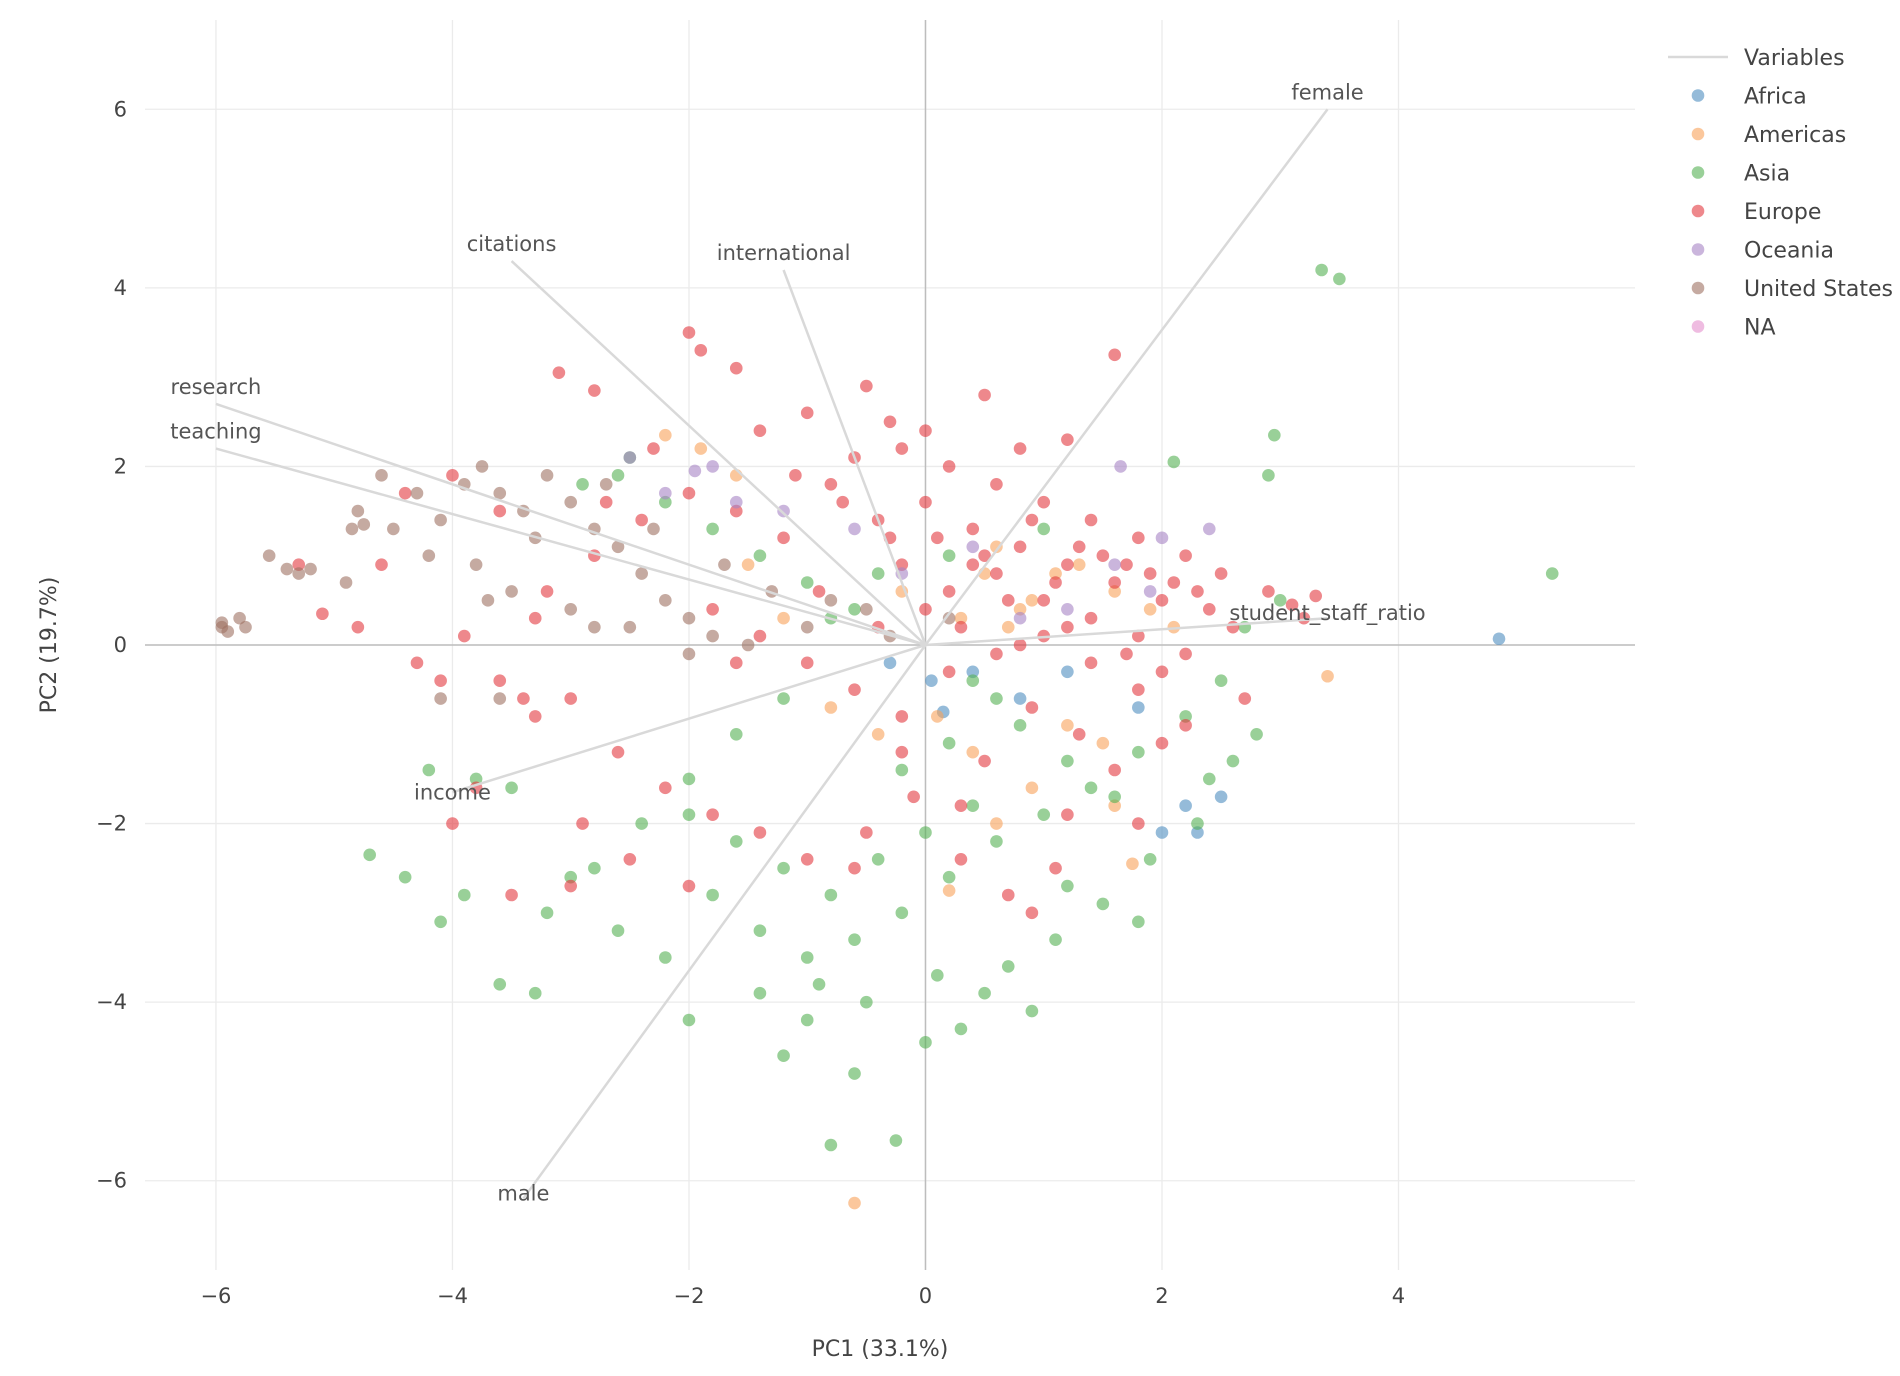  I want to click on legend-item-na: NA, so click(1733, 328).